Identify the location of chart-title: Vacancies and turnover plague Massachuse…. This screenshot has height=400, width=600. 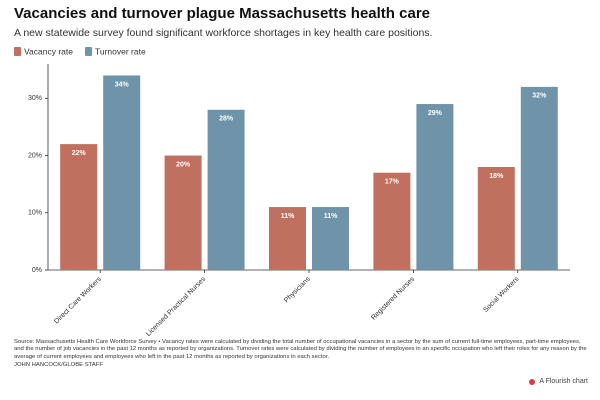
(222, 13).